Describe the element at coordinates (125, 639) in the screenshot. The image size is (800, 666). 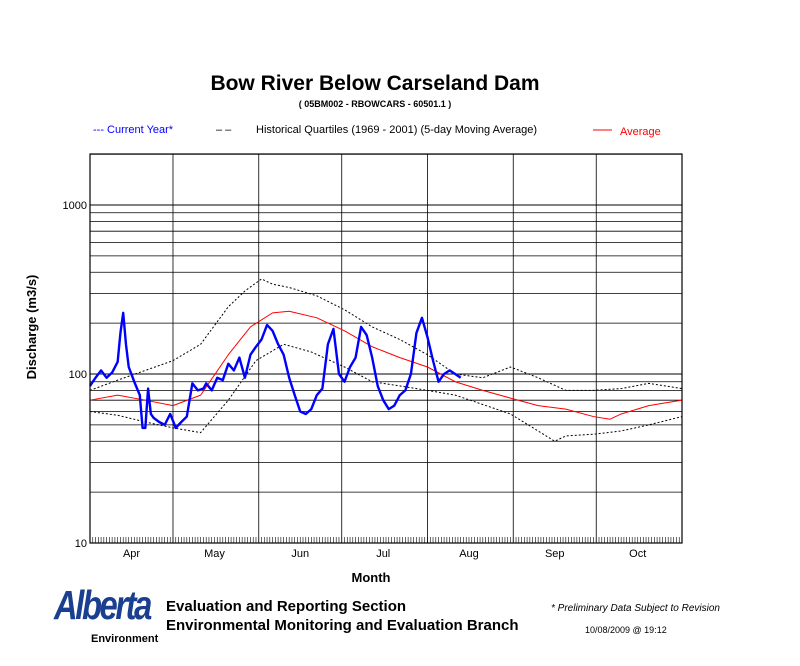
I see `logo-subtitle: Environment` at that location.